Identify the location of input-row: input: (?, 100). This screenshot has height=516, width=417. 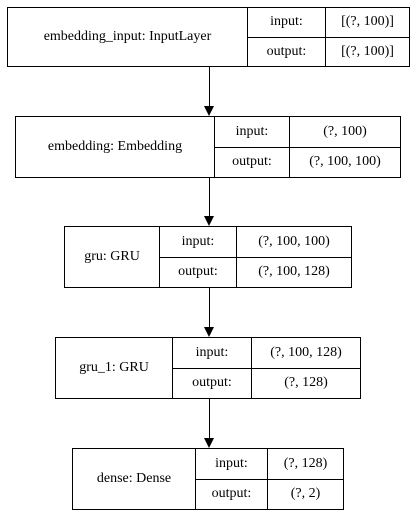
(307, 132).